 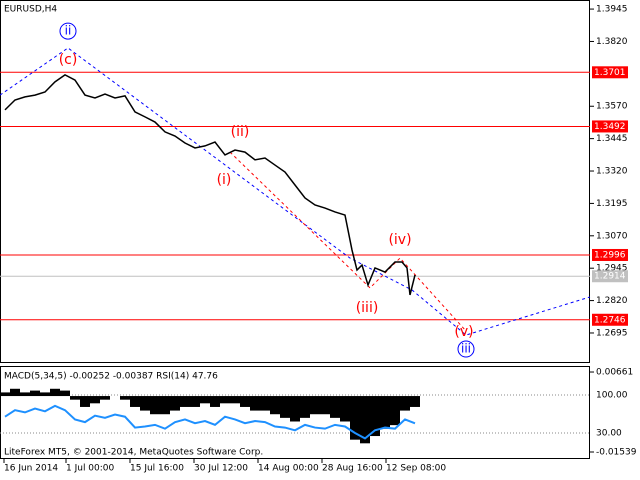 What do you see at coordinates (612, 10) in the screenshot?
I see `y-tick-label: 1.3945` at bounding box center [612, 10].